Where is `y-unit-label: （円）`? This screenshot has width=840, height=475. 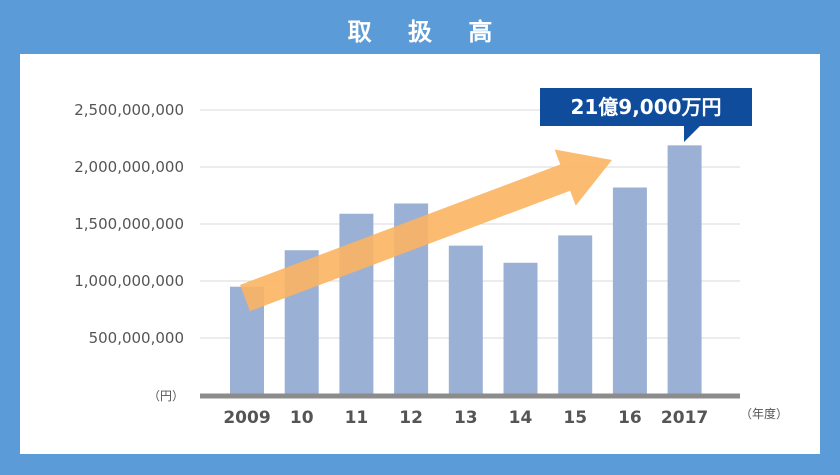
y-unit-label: （円） is located at coordinates (166, 396).